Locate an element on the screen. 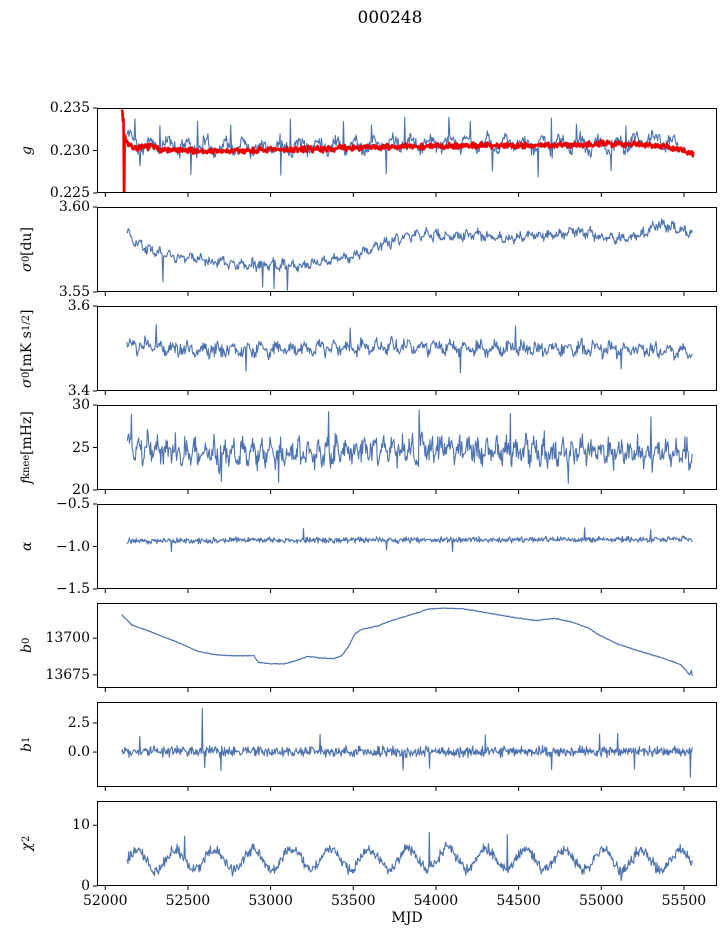 This screenshot has width=725, height=936. panel-b0 is located at coordinates (405, 647).